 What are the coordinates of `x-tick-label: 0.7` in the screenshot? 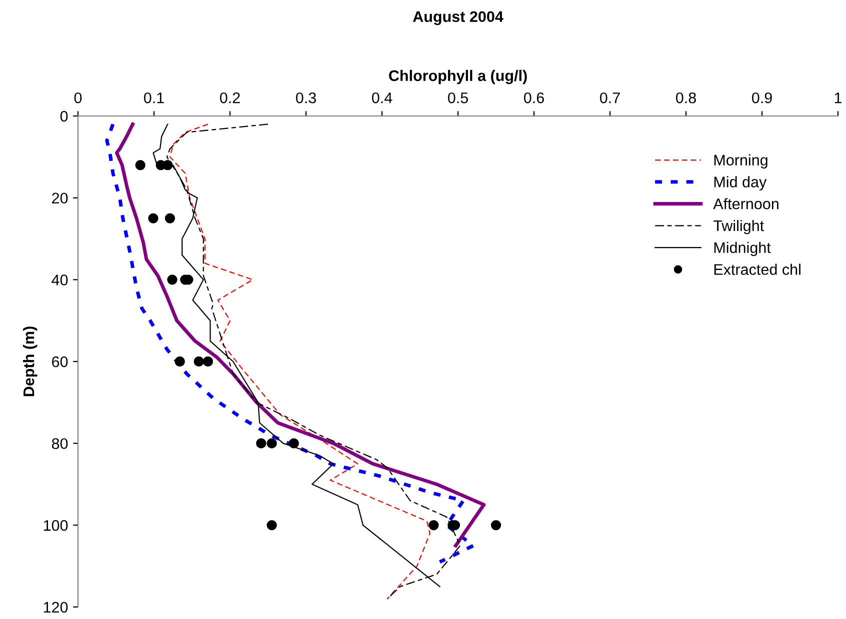 It's located at (610, 98).